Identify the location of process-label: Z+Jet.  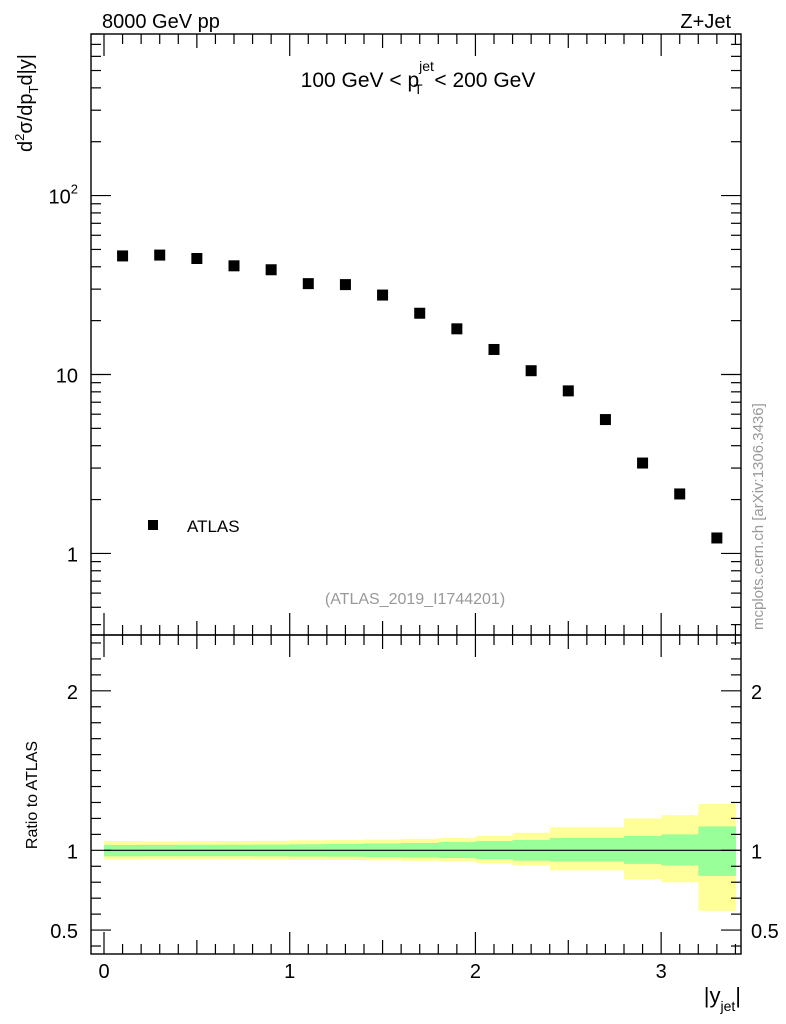
(705, 22).